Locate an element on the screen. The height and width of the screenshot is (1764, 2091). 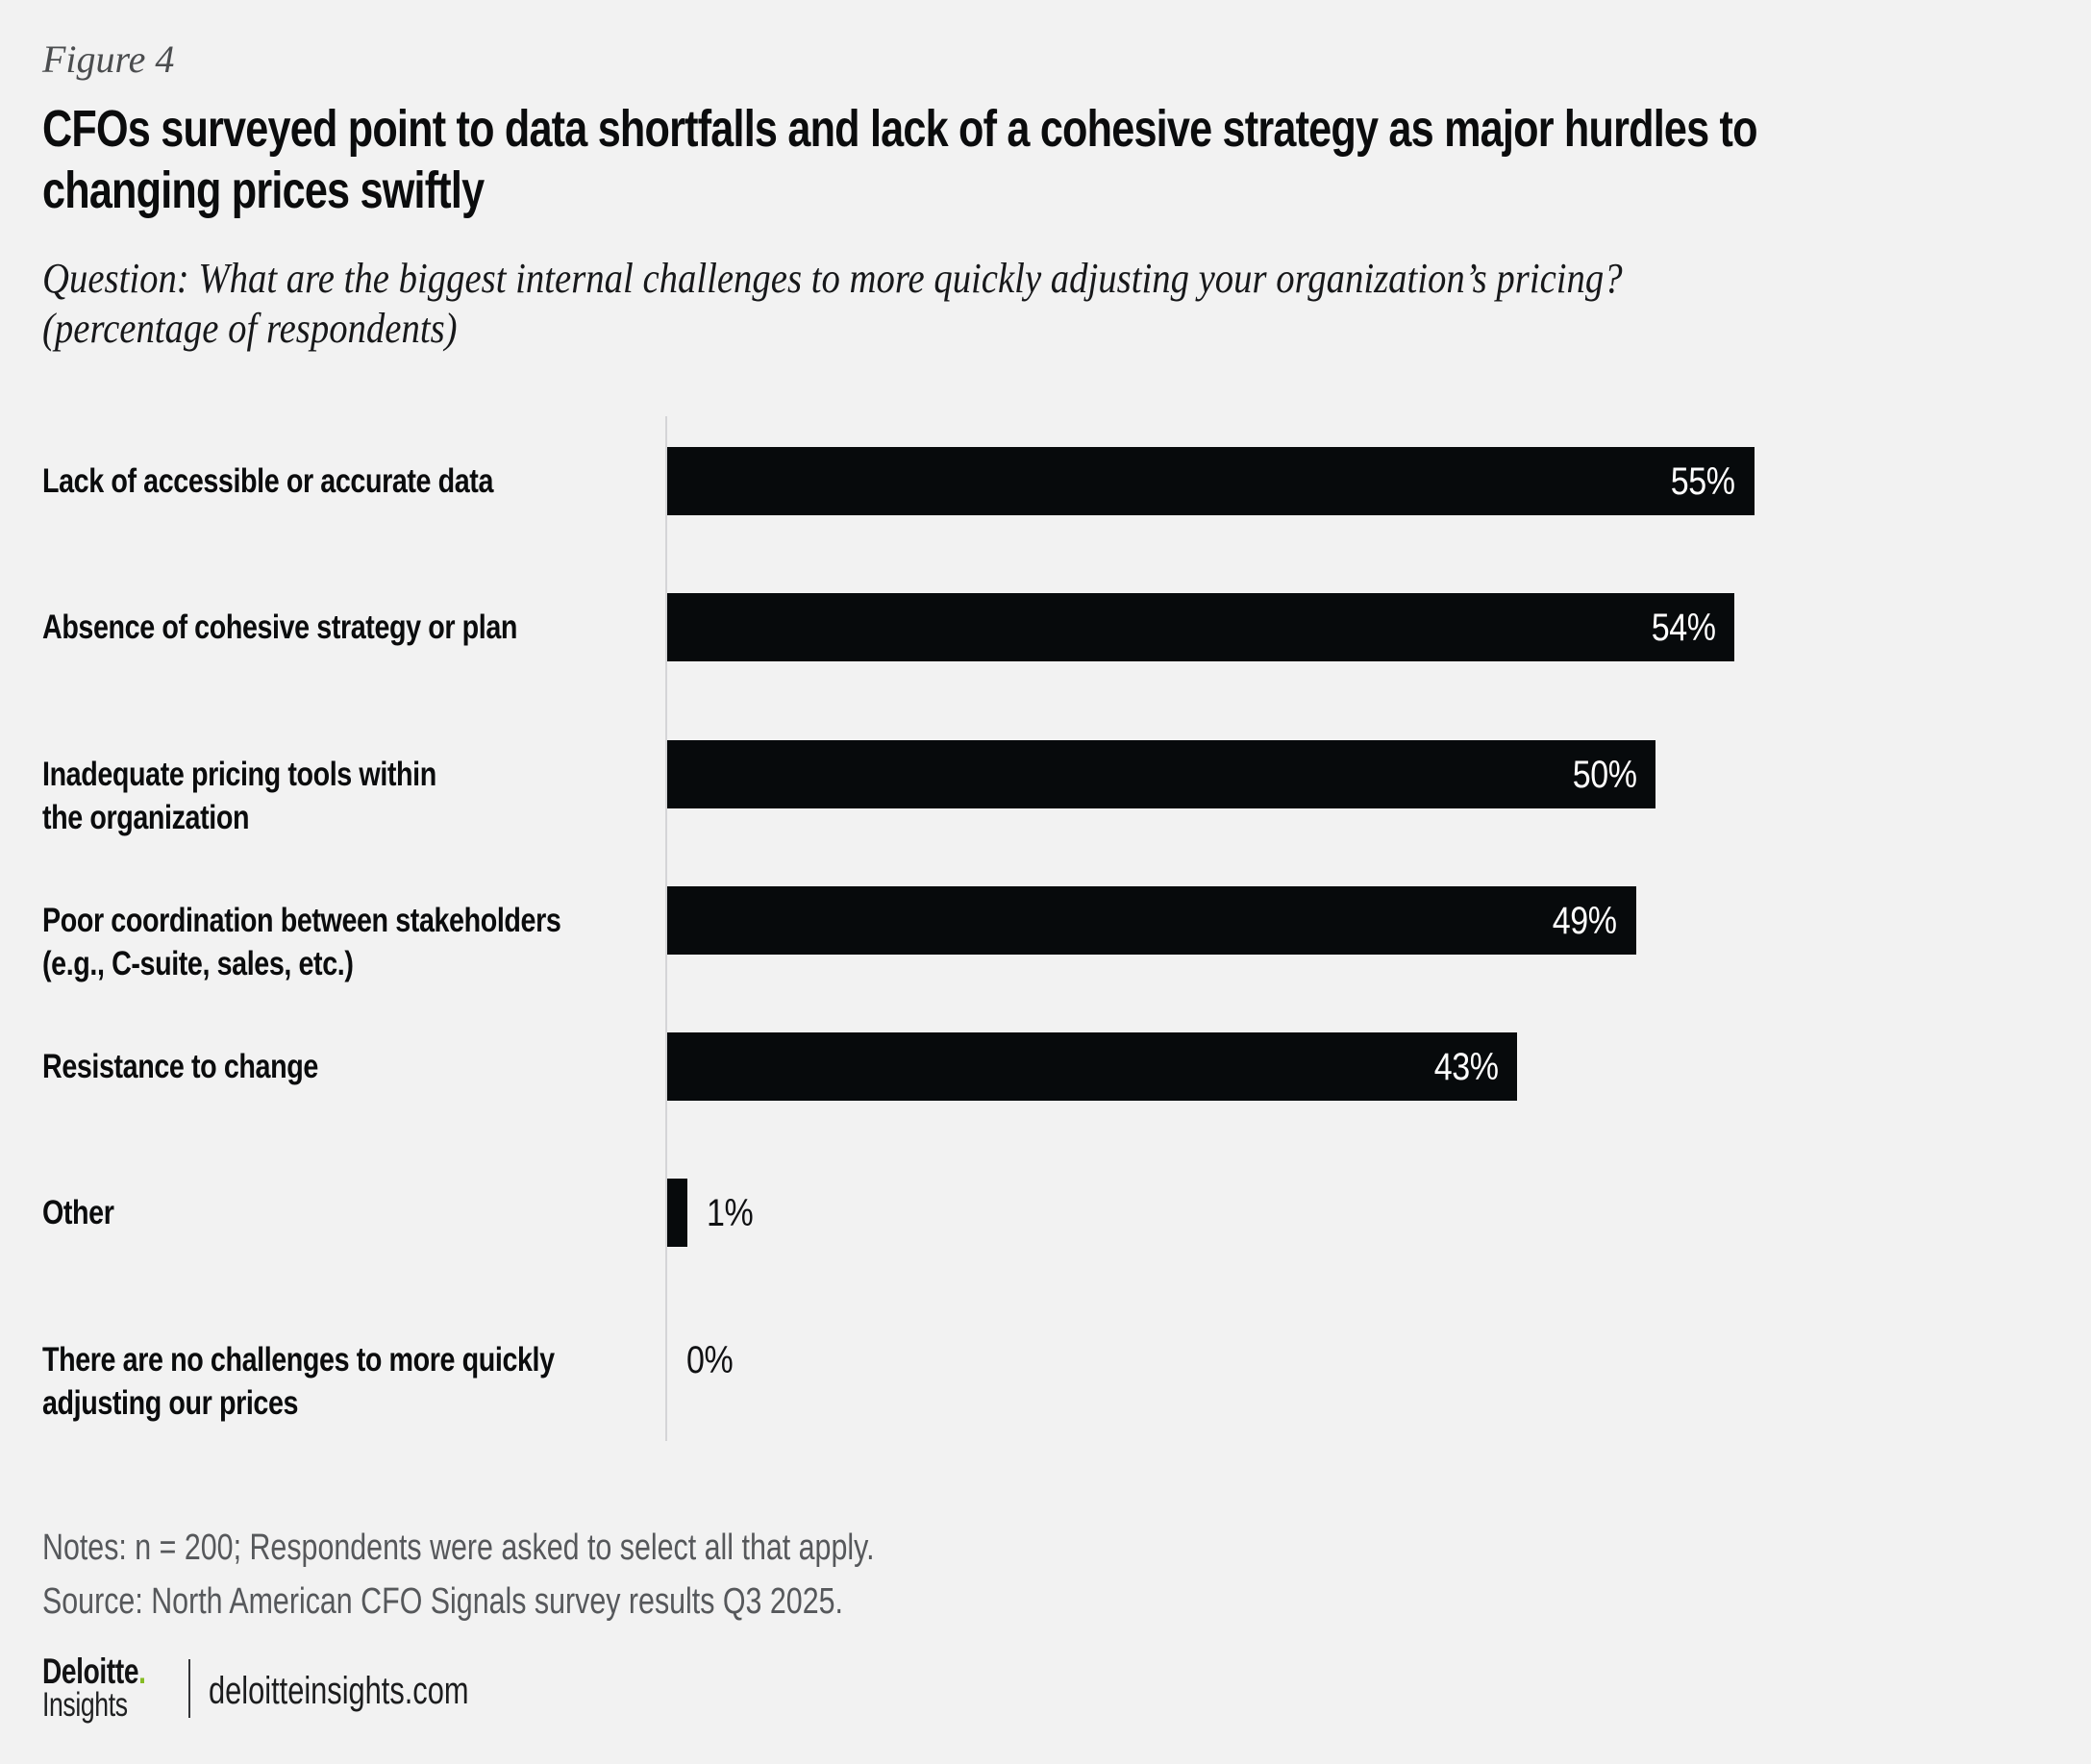
bar-row: Other 1% is located at coordinates (1047, 1221).